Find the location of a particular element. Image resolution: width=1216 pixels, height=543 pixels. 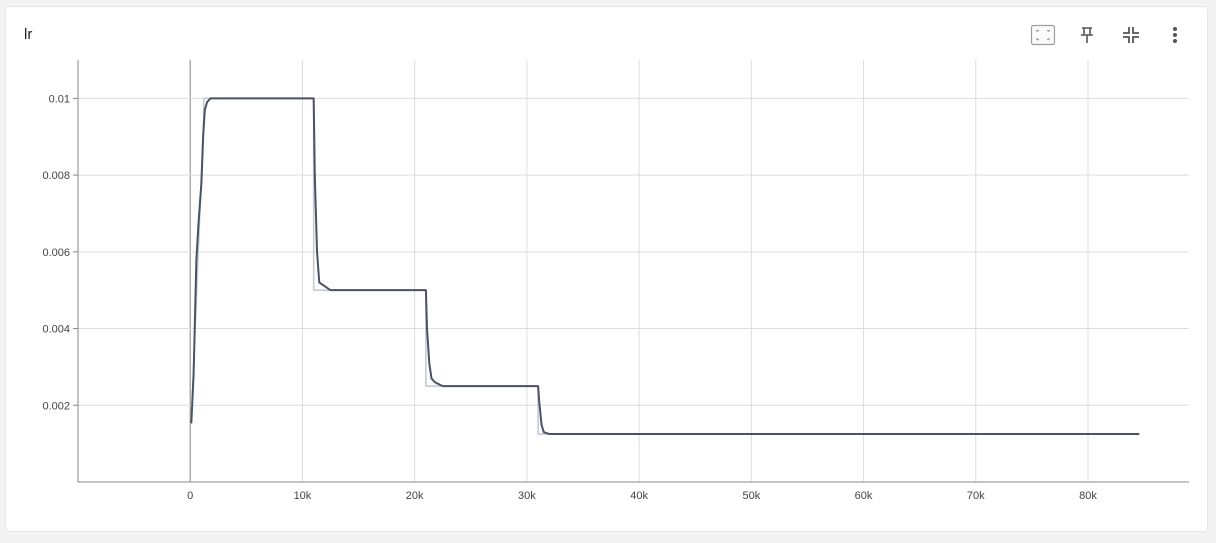

more-vert-icon is located at coordinates (1175, 35).